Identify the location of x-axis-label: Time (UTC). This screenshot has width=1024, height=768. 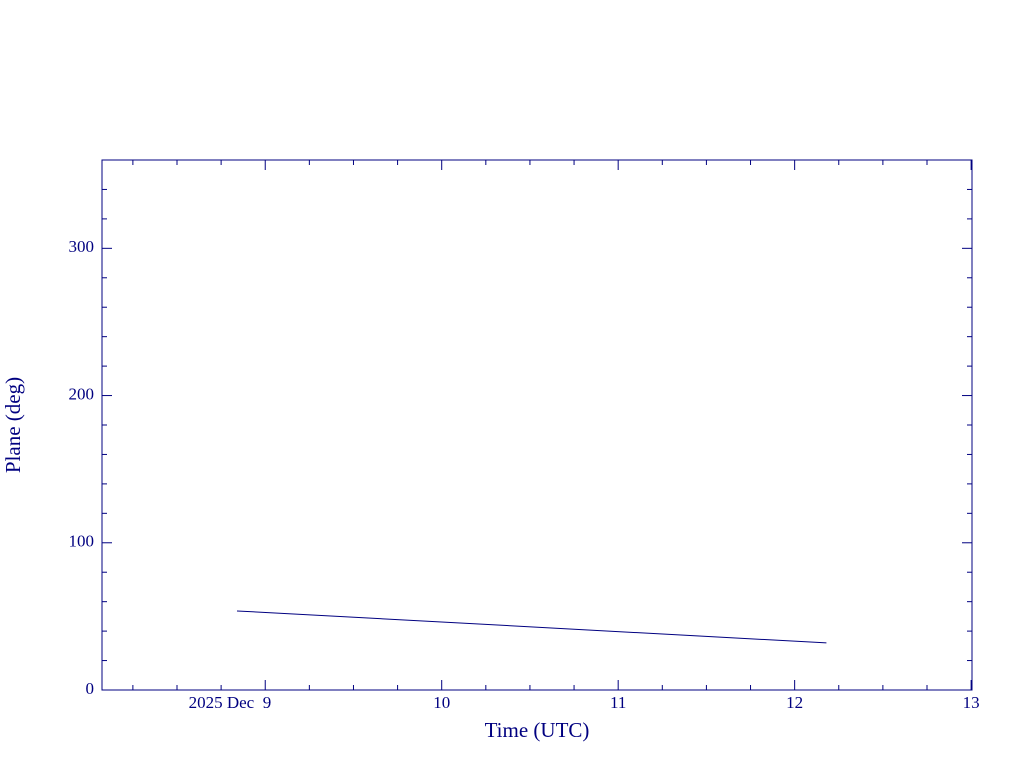
(537, 730).